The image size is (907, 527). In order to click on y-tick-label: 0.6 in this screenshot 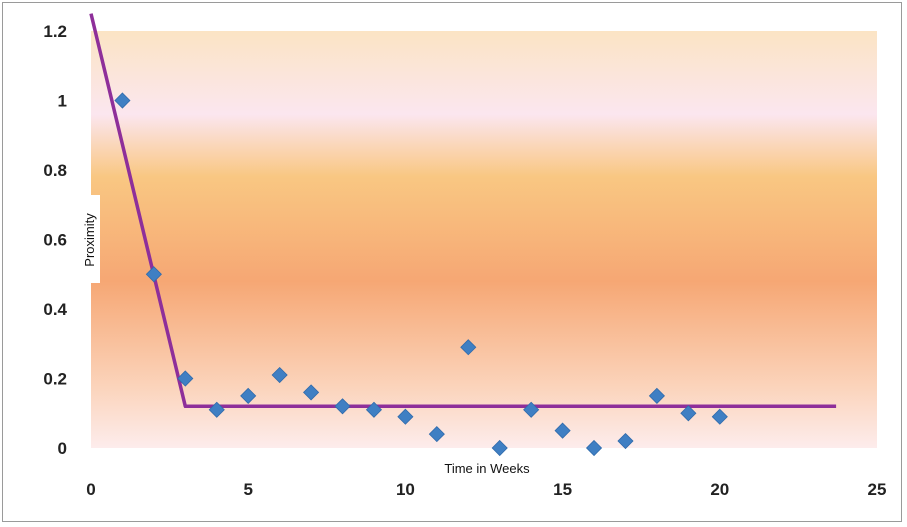, I will do `click(55, 240)`.